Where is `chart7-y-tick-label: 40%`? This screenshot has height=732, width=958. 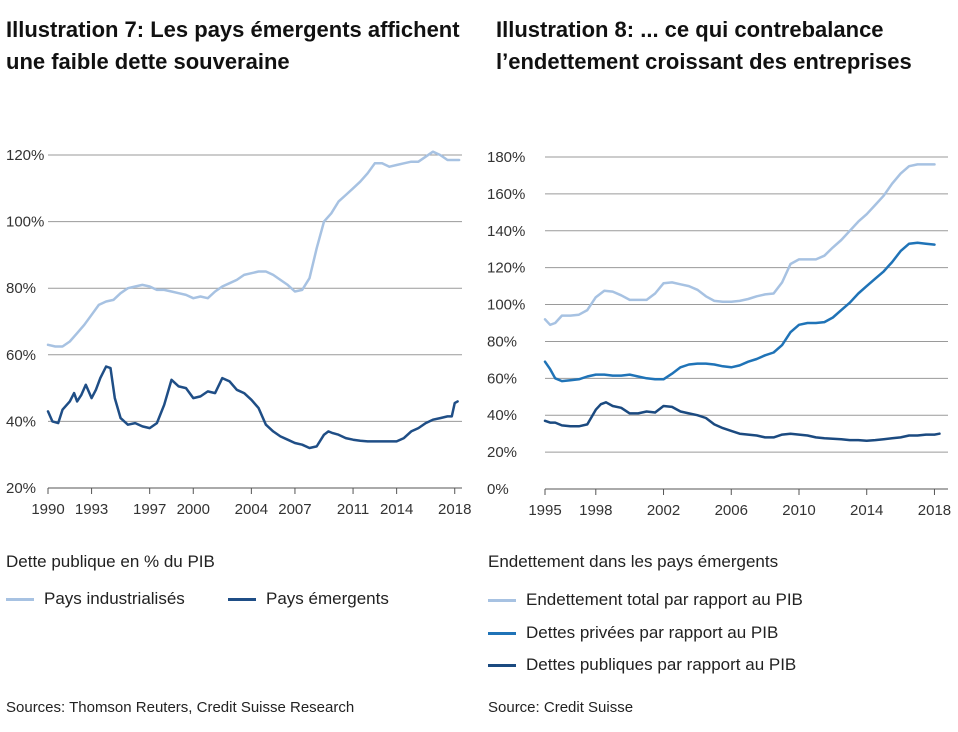 chart7-y-tick-label: 40% is located at coordinates (21, 421).